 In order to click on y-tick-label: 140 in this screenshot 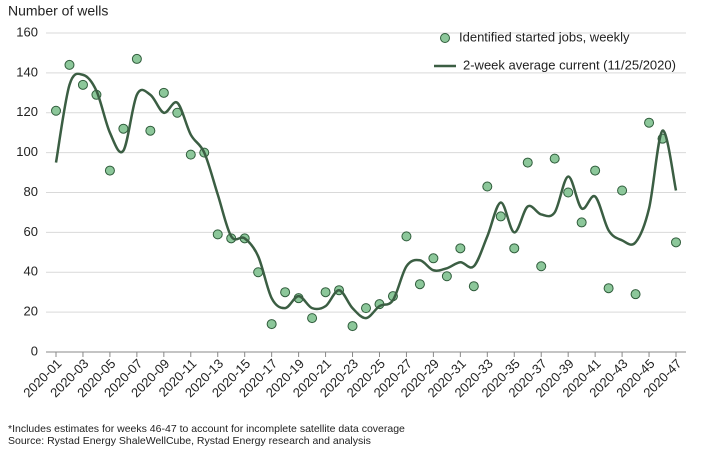, I will do `click(27, 71)`.